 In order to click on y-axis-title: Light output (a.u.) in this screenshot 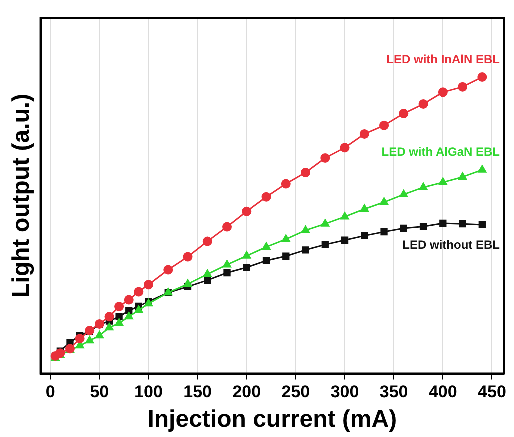, I will do `click(22, 196)`.